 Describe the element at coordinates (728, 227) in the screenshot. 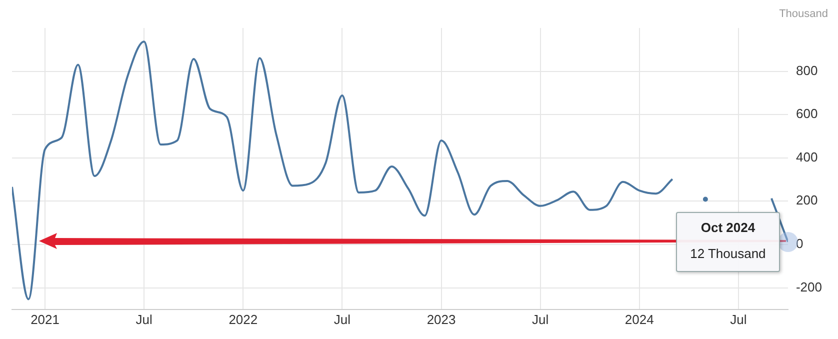

I see `annotation: Oct 2024` at that location.